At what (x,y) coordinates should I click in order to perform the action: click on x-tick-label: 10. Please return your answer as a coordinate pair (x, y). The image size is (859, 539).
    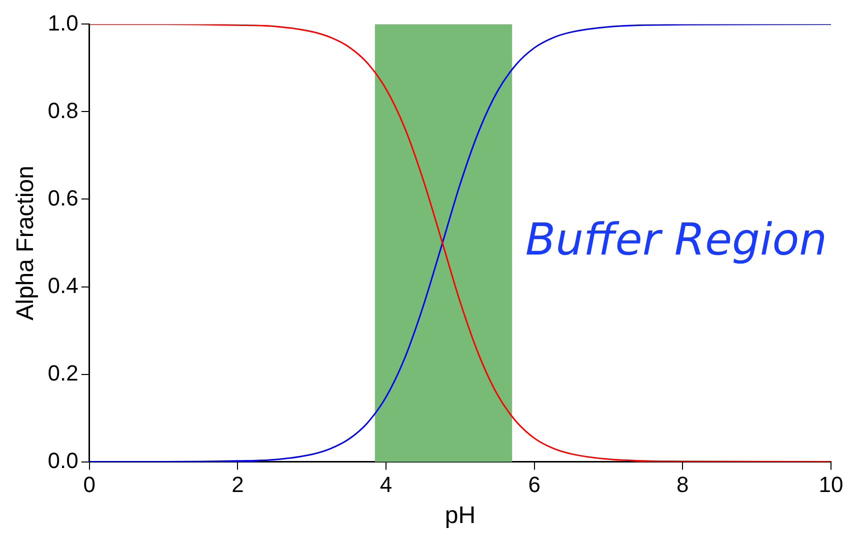
    Looking at the image, I should click on (831, 485).